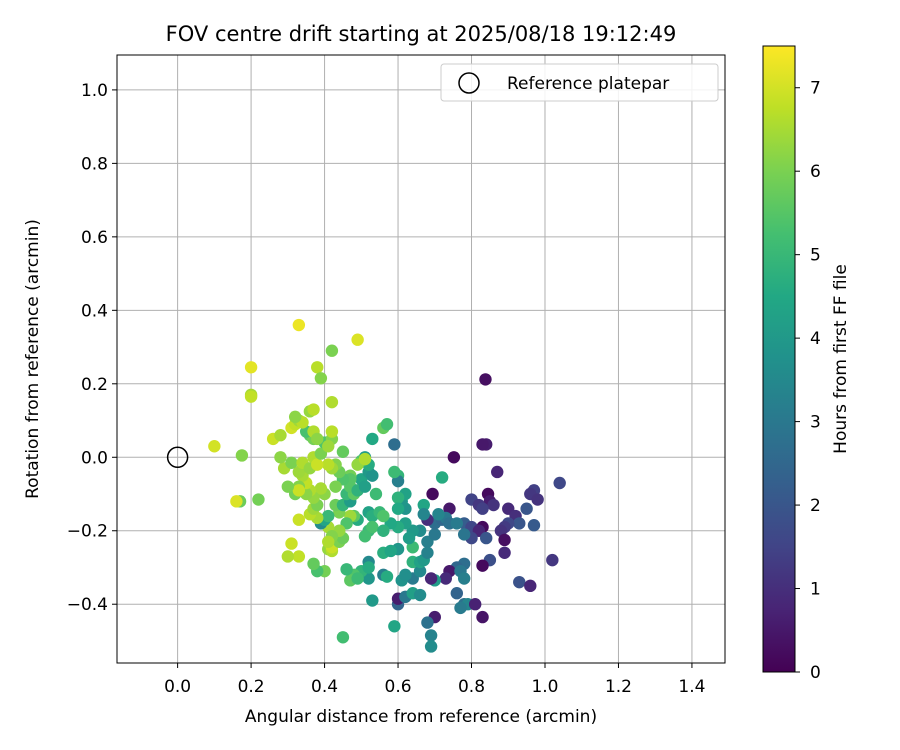 The width and height of the screenshot is (900, 750). What do you see at coordinates (33, 359) in the screenshot?
I see `y-axis-label: Rotation from reference (arcmin)` at bounding box center [33, 359].